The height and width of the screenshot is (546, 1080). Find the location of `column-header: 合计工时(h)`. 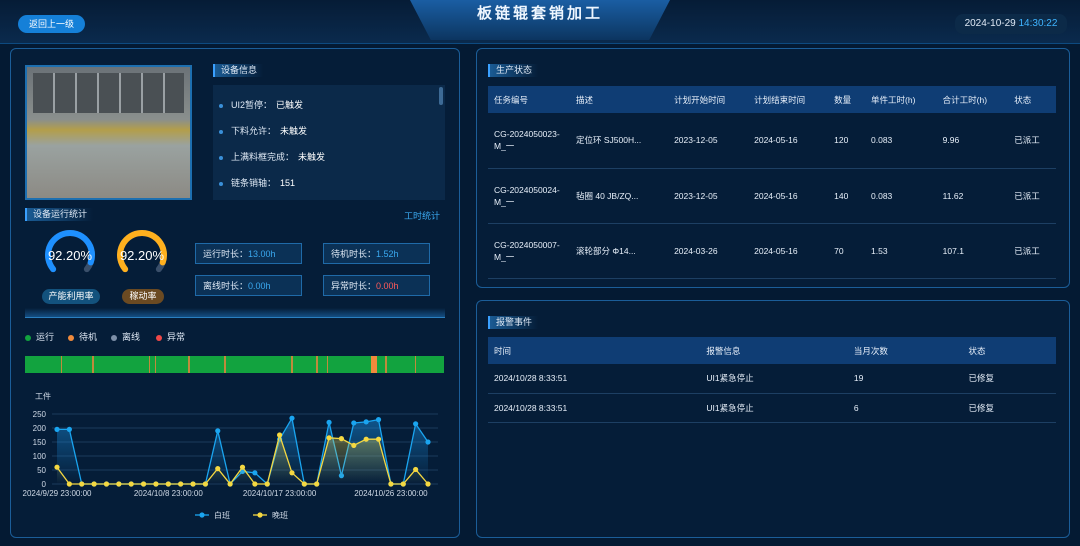

column-header: 合计工时(h) is located at coordinates (972, 99).